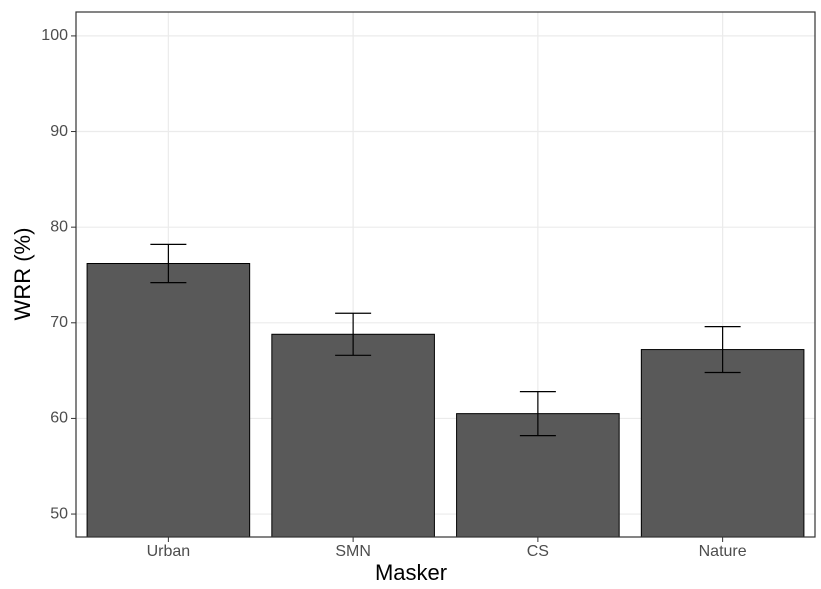 Image resolution: width=821 pixels, height=589 pixels. What do you see at coordinates (54, 35) in the screenshot?
I see `y-tick-label: 100` at bounding box center [54, 35].